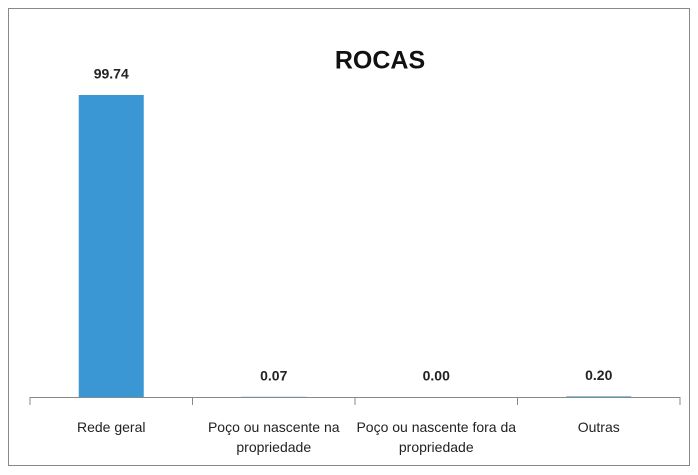 This screenshot has height=475, width=698. What do you see at coordinates (380, 61) in the screenshot?
I see `chart-title: ROCAS` at bounding box center [380, 61].